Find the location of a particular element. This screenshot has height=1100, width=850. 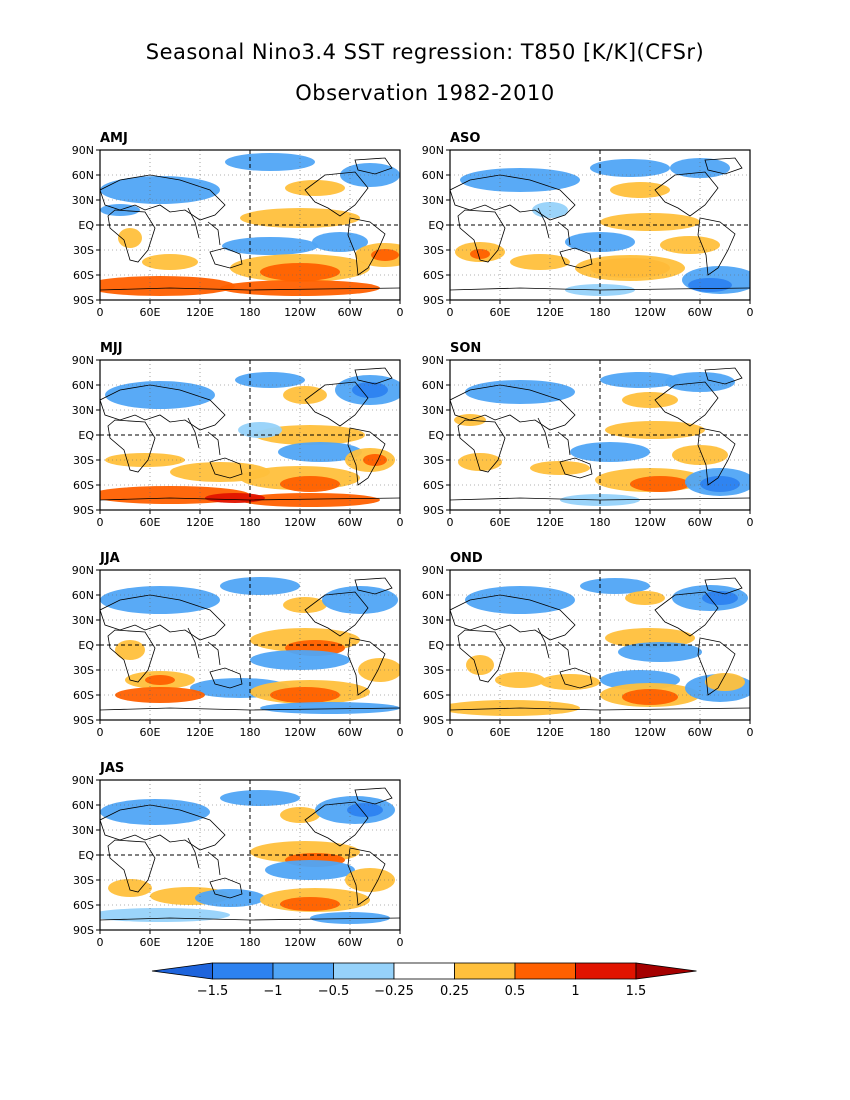

panel-season-label: OND is located at coordinates (466, 558).